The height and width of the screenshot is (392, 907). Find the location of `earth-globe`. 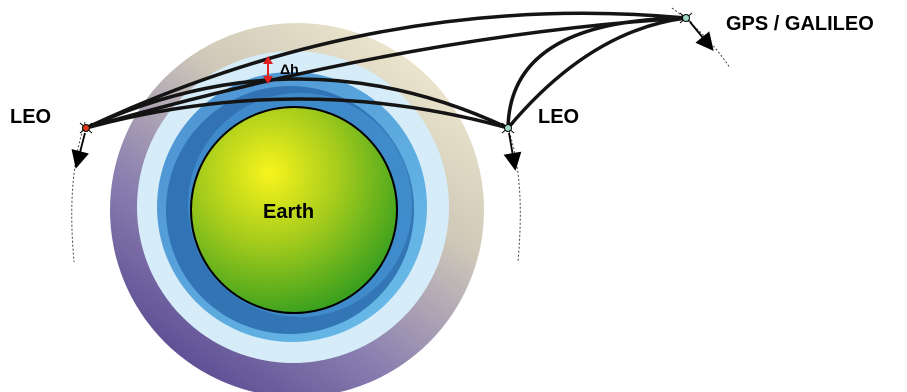

earth-globe is located at coordinates (294, 210).